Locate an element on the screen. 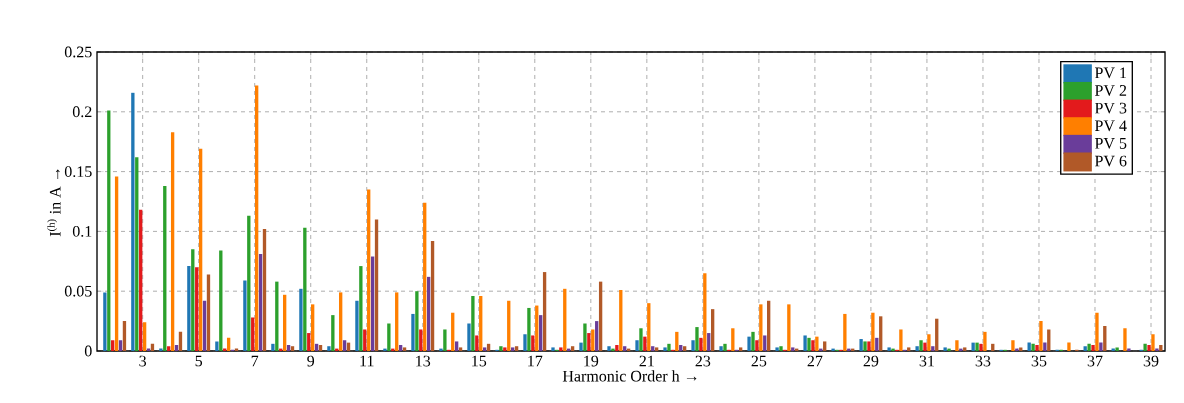 This screenshot has width=1184, height=403. x-tick-label: 5 is located at coordinates (199, 361).